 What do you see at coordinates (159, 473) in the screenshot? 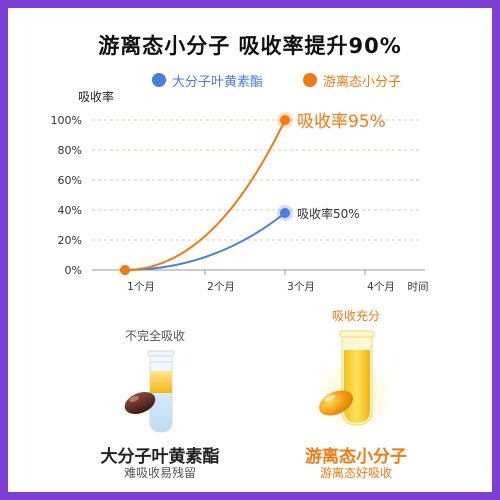
I see `left-subtitle: 难吸收易残留` at bounding box center [159, 473].